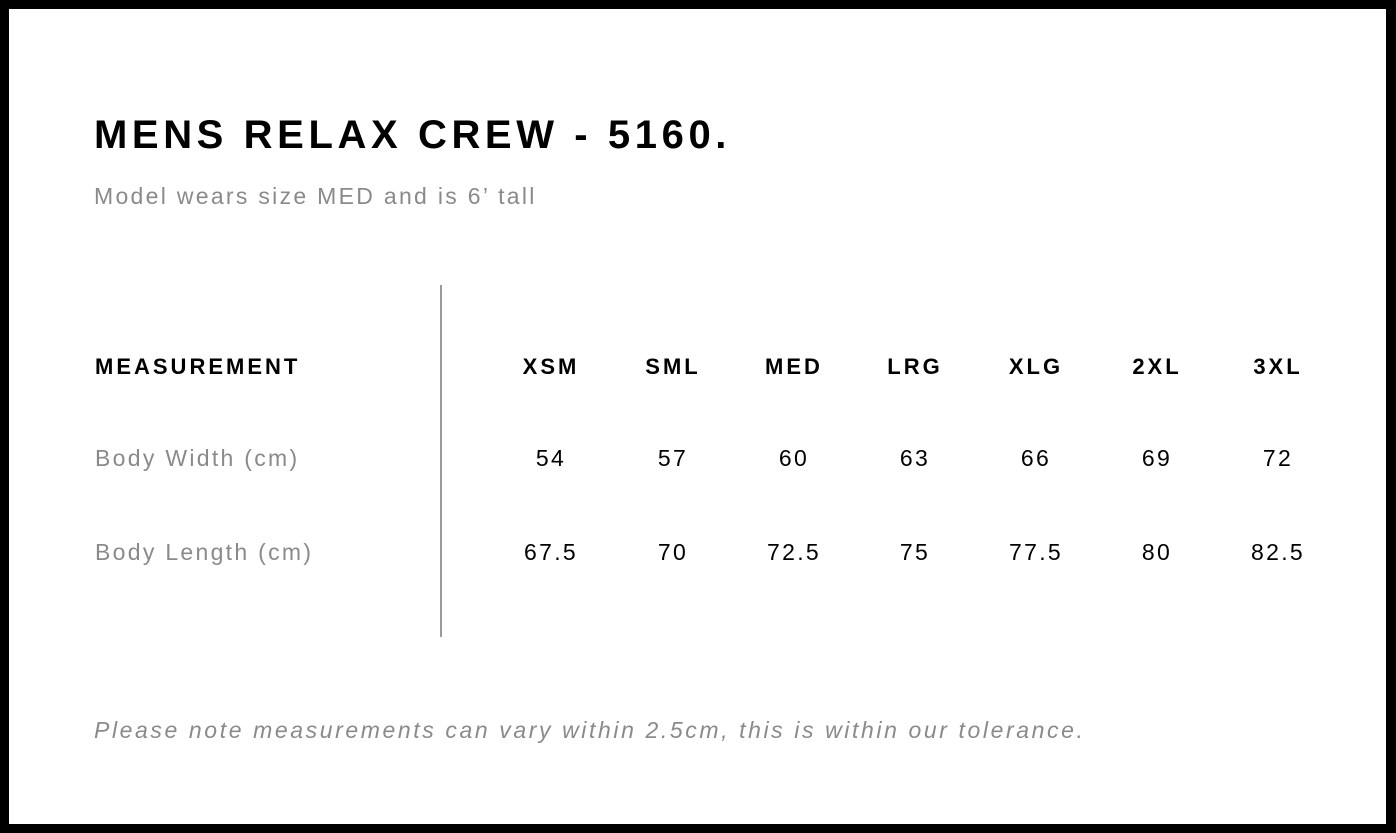 This screenshot has width=1396, height=833. I want to click on column-divider, so click(441, 461).